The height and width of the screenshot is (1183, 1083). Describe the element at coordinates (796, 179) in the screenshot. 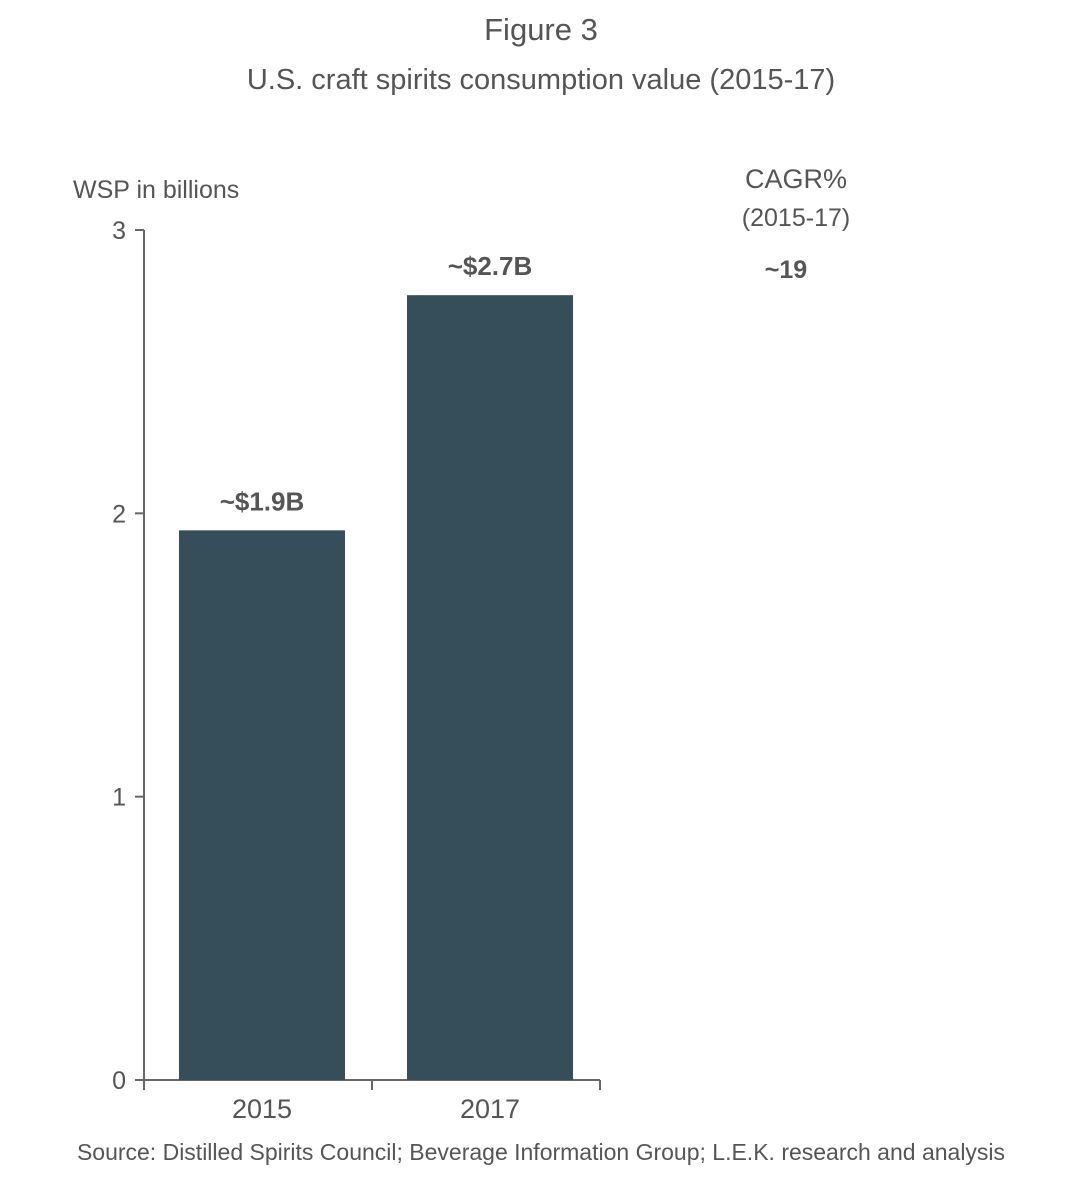

I see `cagr-title: CAGR%` at that location.